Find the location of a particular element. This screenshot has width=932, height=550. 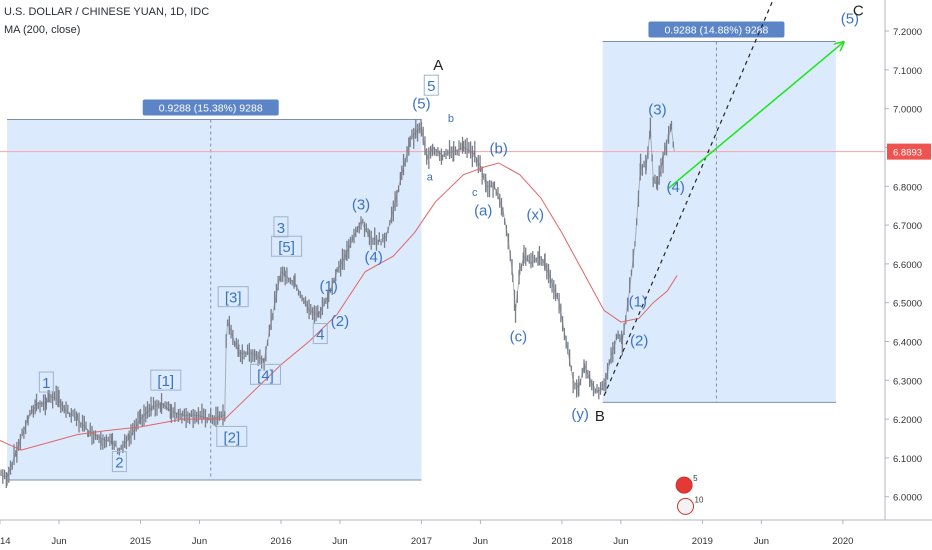

wave-label: 2 is located at coordinates (119, 463).